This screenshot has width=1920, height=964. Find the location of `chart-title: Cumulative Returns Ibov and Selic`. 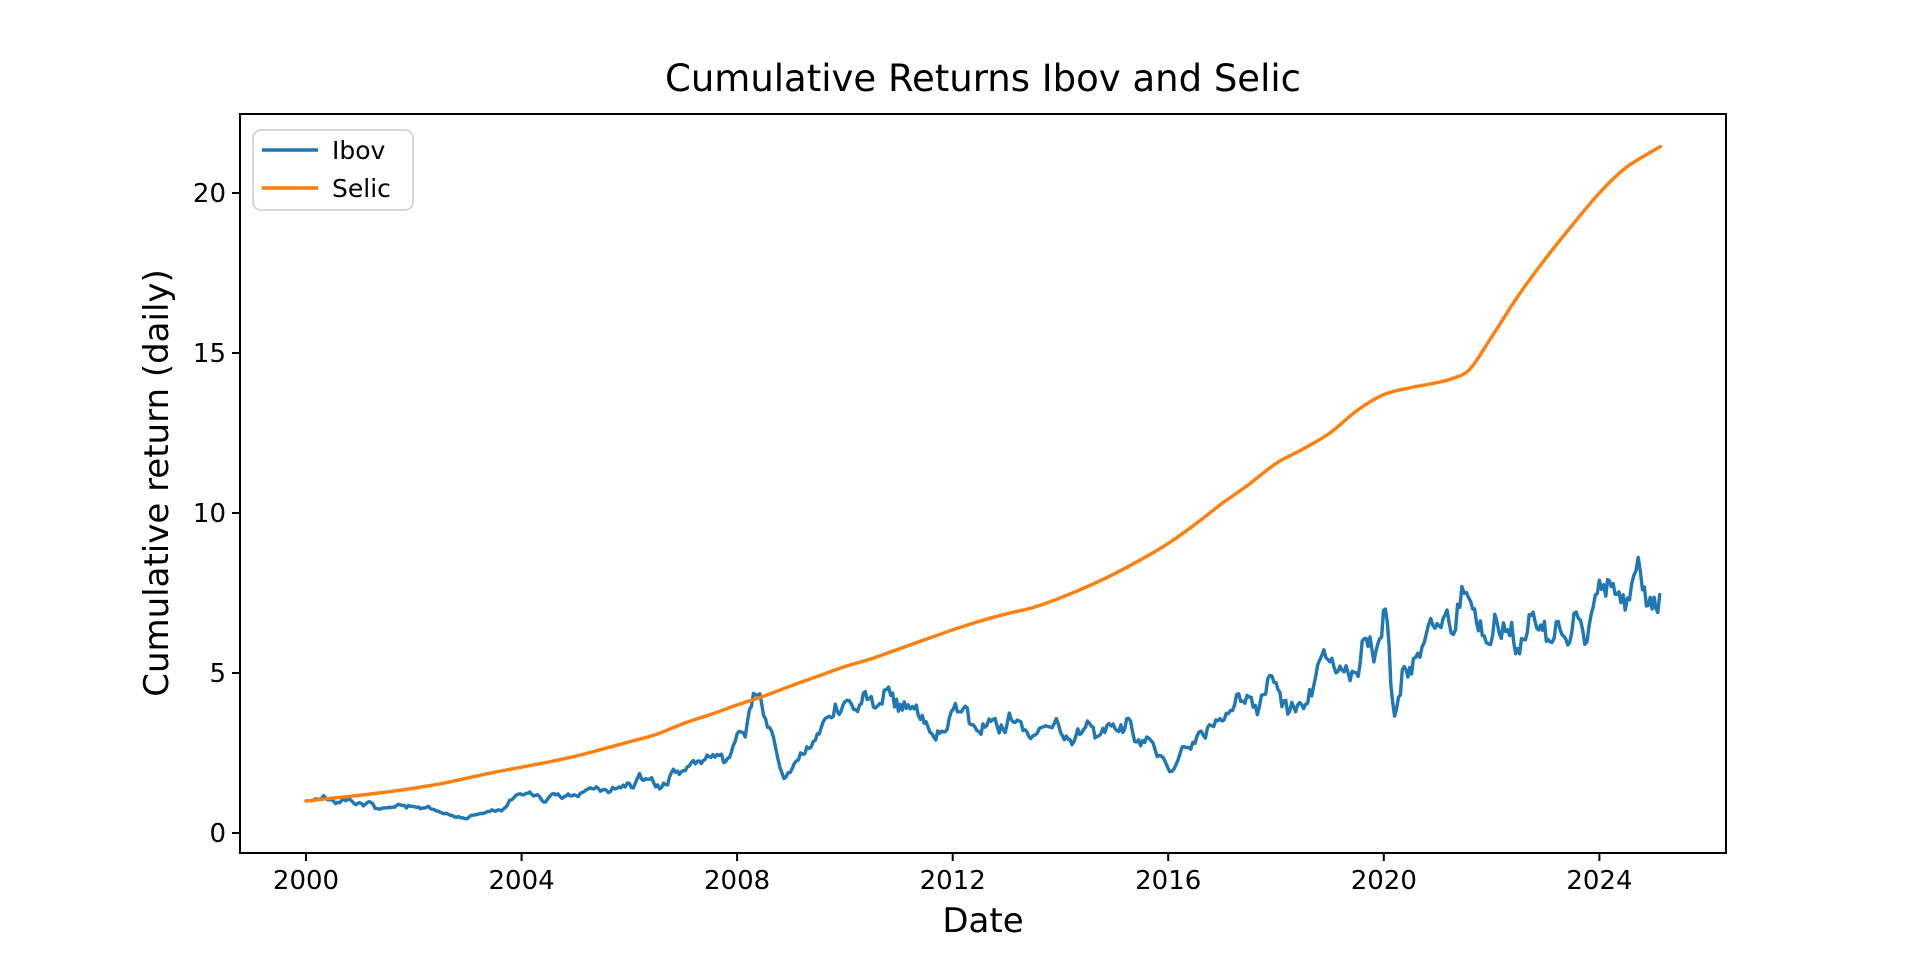

chart-title: Cumulative Returns Ibov and Selic is located at coordinates (983, 78).